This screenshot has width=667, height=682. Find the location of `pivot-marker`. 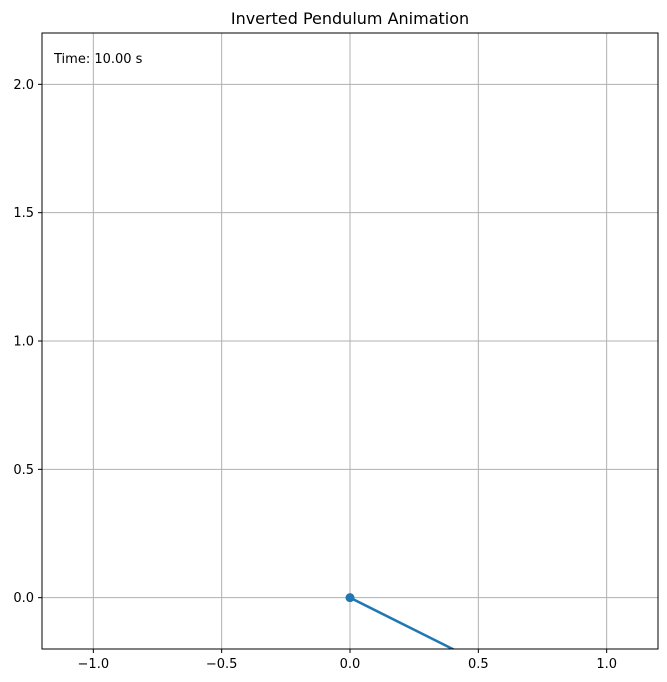

pivot-marker is located at coordinates (350, 598).